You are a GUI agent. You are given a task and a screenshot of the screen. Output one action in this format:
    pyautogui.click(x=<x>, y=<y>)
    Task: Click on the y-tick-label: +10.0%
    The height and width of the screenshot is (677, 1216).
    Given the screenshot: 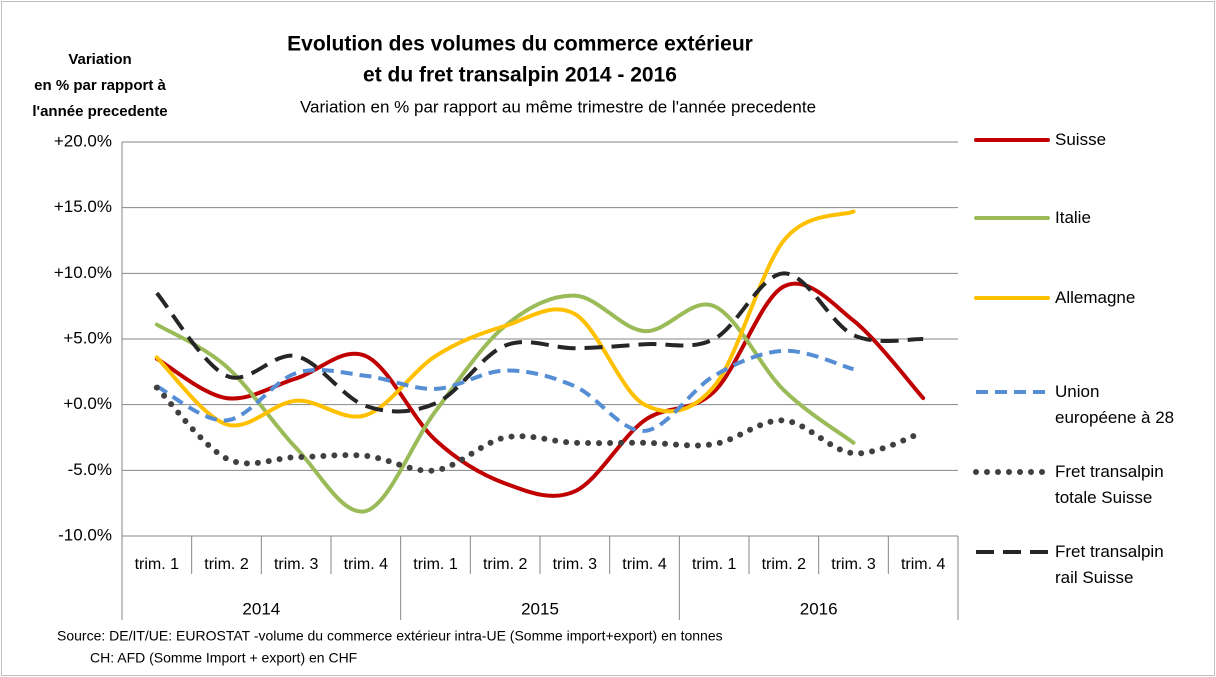 What is the action you would take?
    pyautogui.click(x=83, y=272)
    